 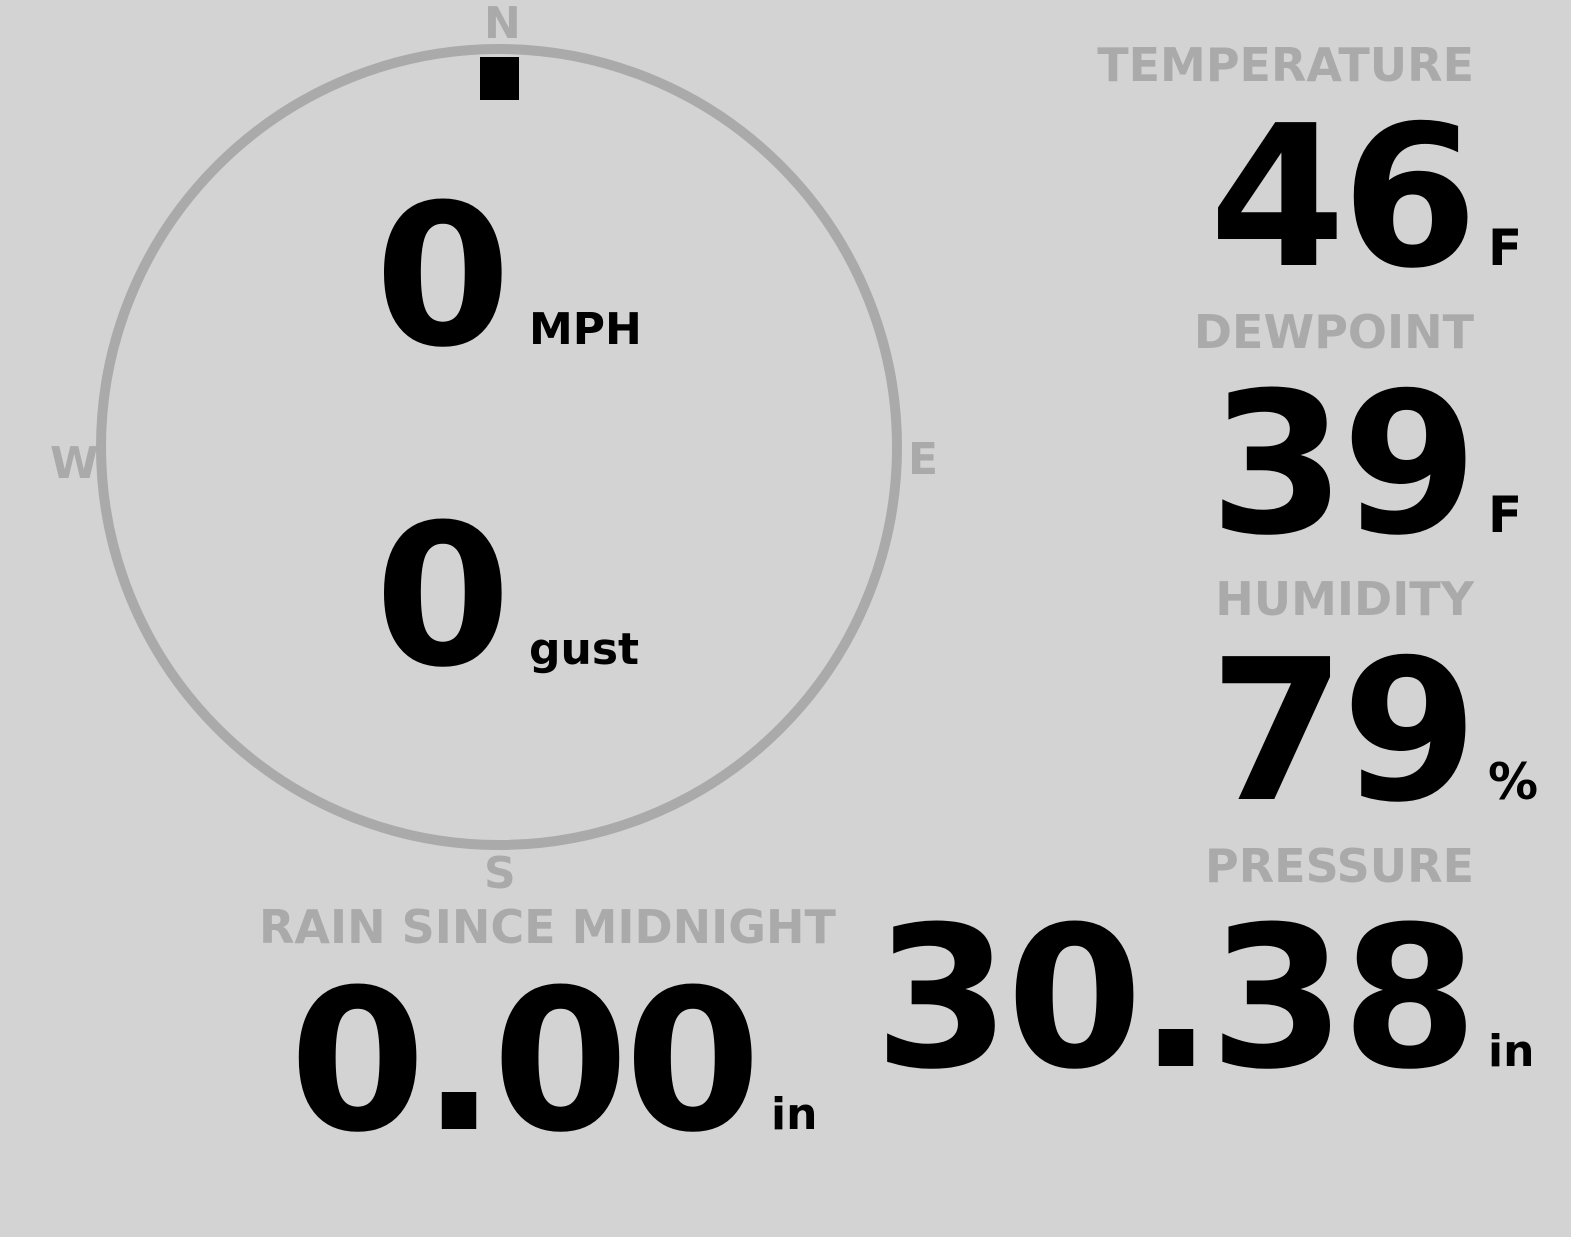 I want to click on pressure-row: 30.38 in, so click(x=1197, y=999).